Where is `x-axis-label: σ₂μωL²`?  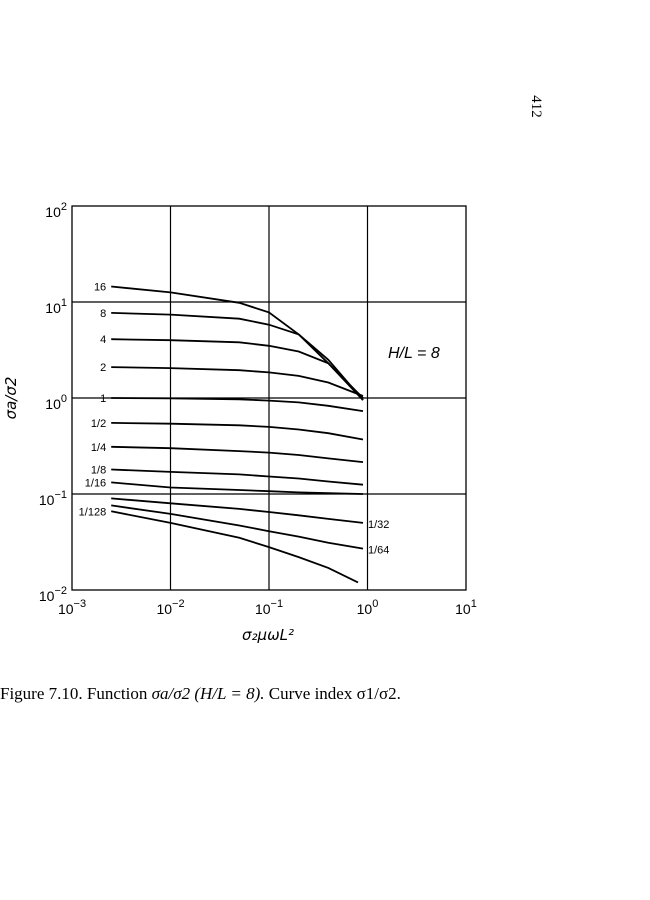
x-axis-label: σ₂μωL² is located at coordinates (268, 635).